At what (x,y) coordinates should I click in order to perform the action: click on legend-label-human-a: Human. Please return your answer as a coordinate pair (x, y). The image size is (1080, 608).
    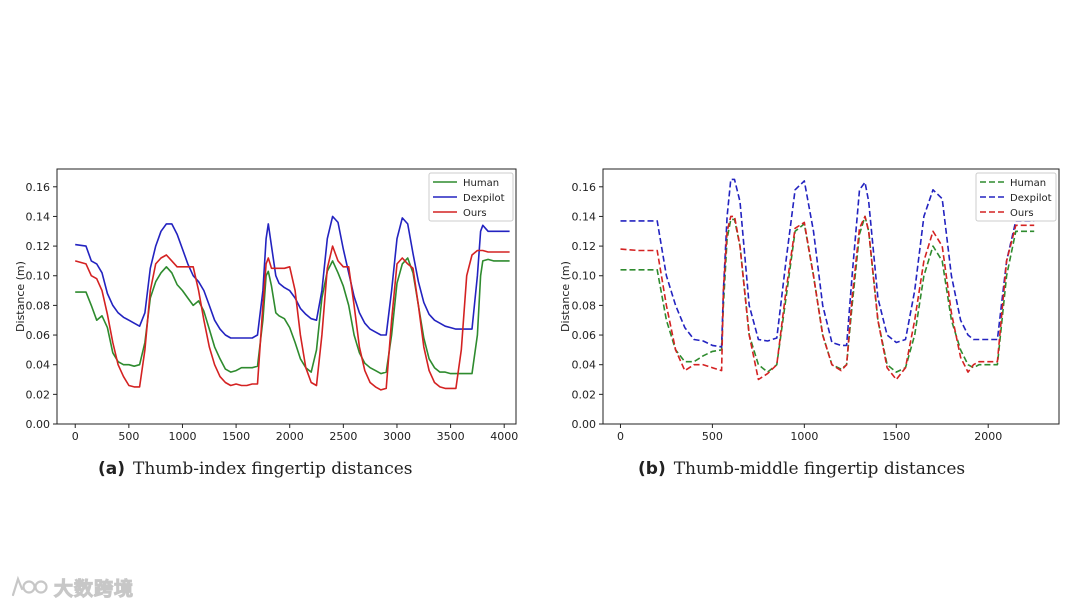
    Looking at the image, I should click on (481, 183).